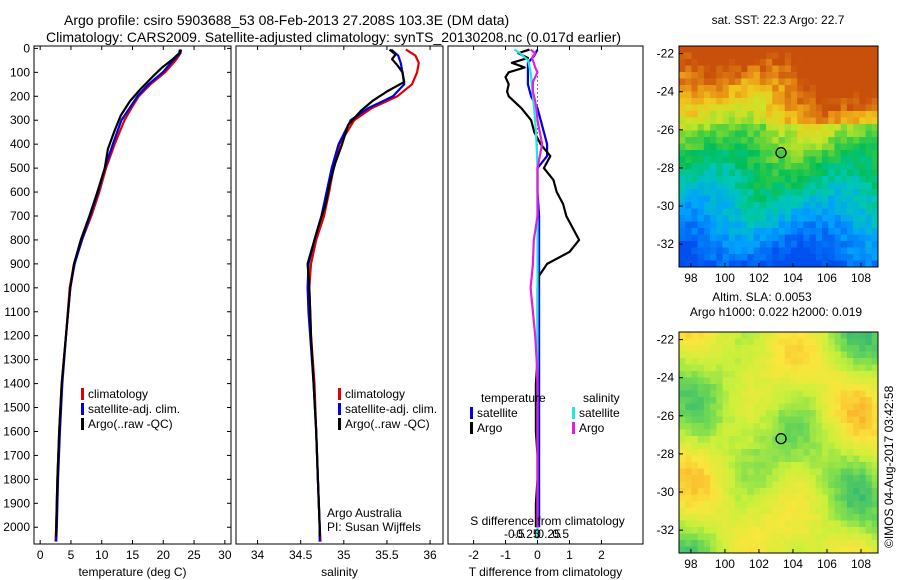 The height and width of the screenshot is (580, 900). What do you see at coordinates (601, 398) in the screenshot?
I see `legend-header: salinity` at bounding box center [601, 398].